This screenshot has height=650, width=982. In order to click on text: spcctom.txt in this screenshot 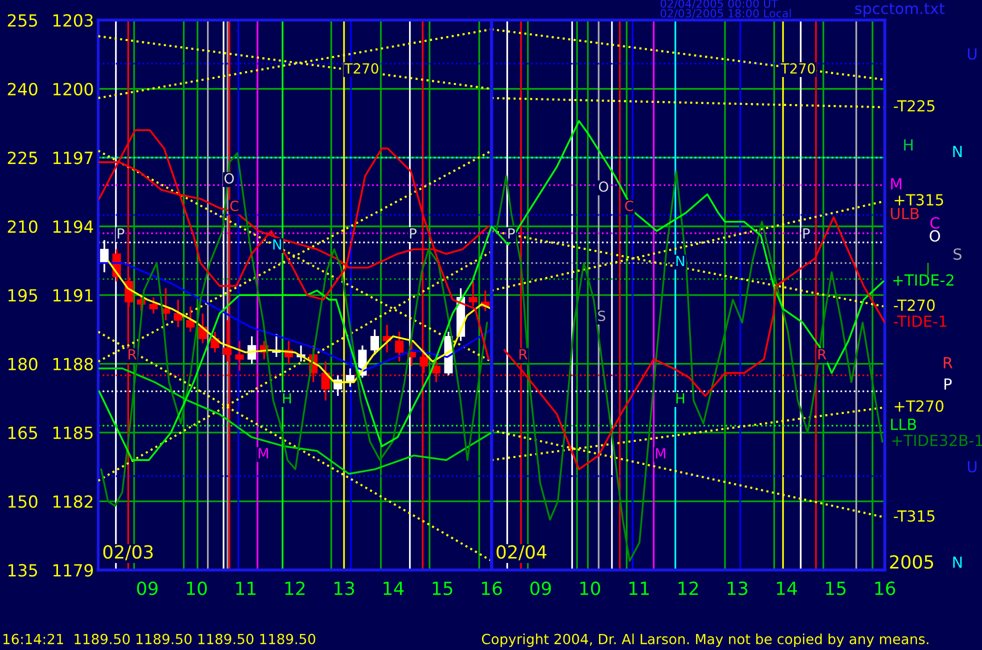, I will do `click(900, 10)`.